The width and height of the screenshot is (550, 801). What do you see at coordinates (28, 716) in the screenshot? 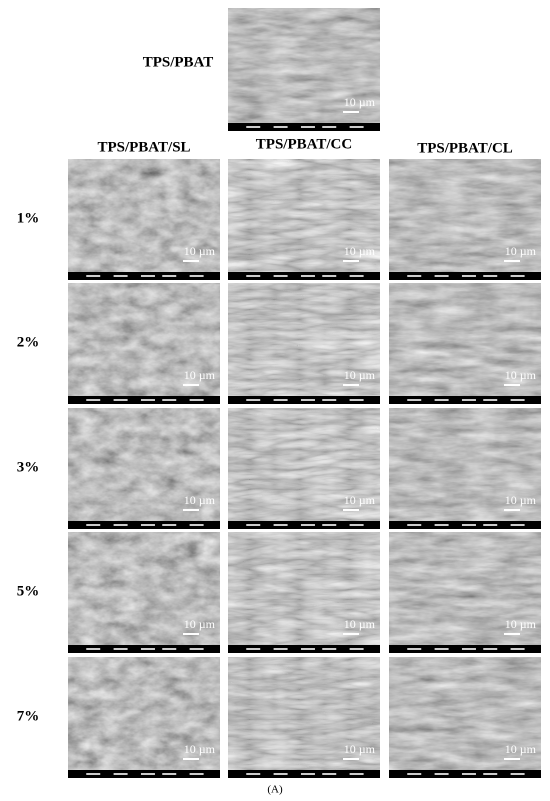
I see `row-label: 7%` at bounding box center [28, 716].